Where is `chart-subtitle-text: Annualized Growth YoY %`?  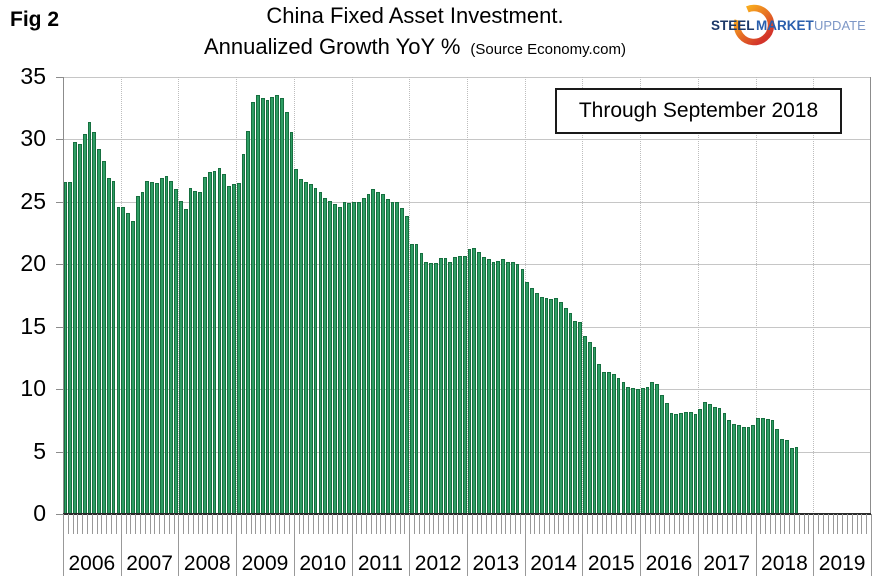
chart-subtitle-text: Annualized Growth YoY % is located at coordinates (332, 46).